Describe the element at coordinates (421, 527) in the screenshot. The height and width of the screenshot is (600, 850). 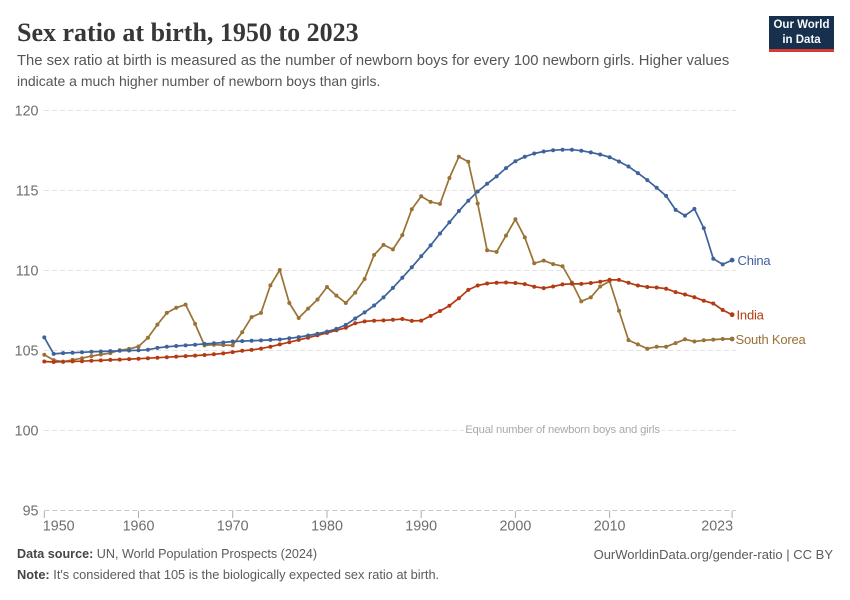
I see `svg-text: 1990` at that location.